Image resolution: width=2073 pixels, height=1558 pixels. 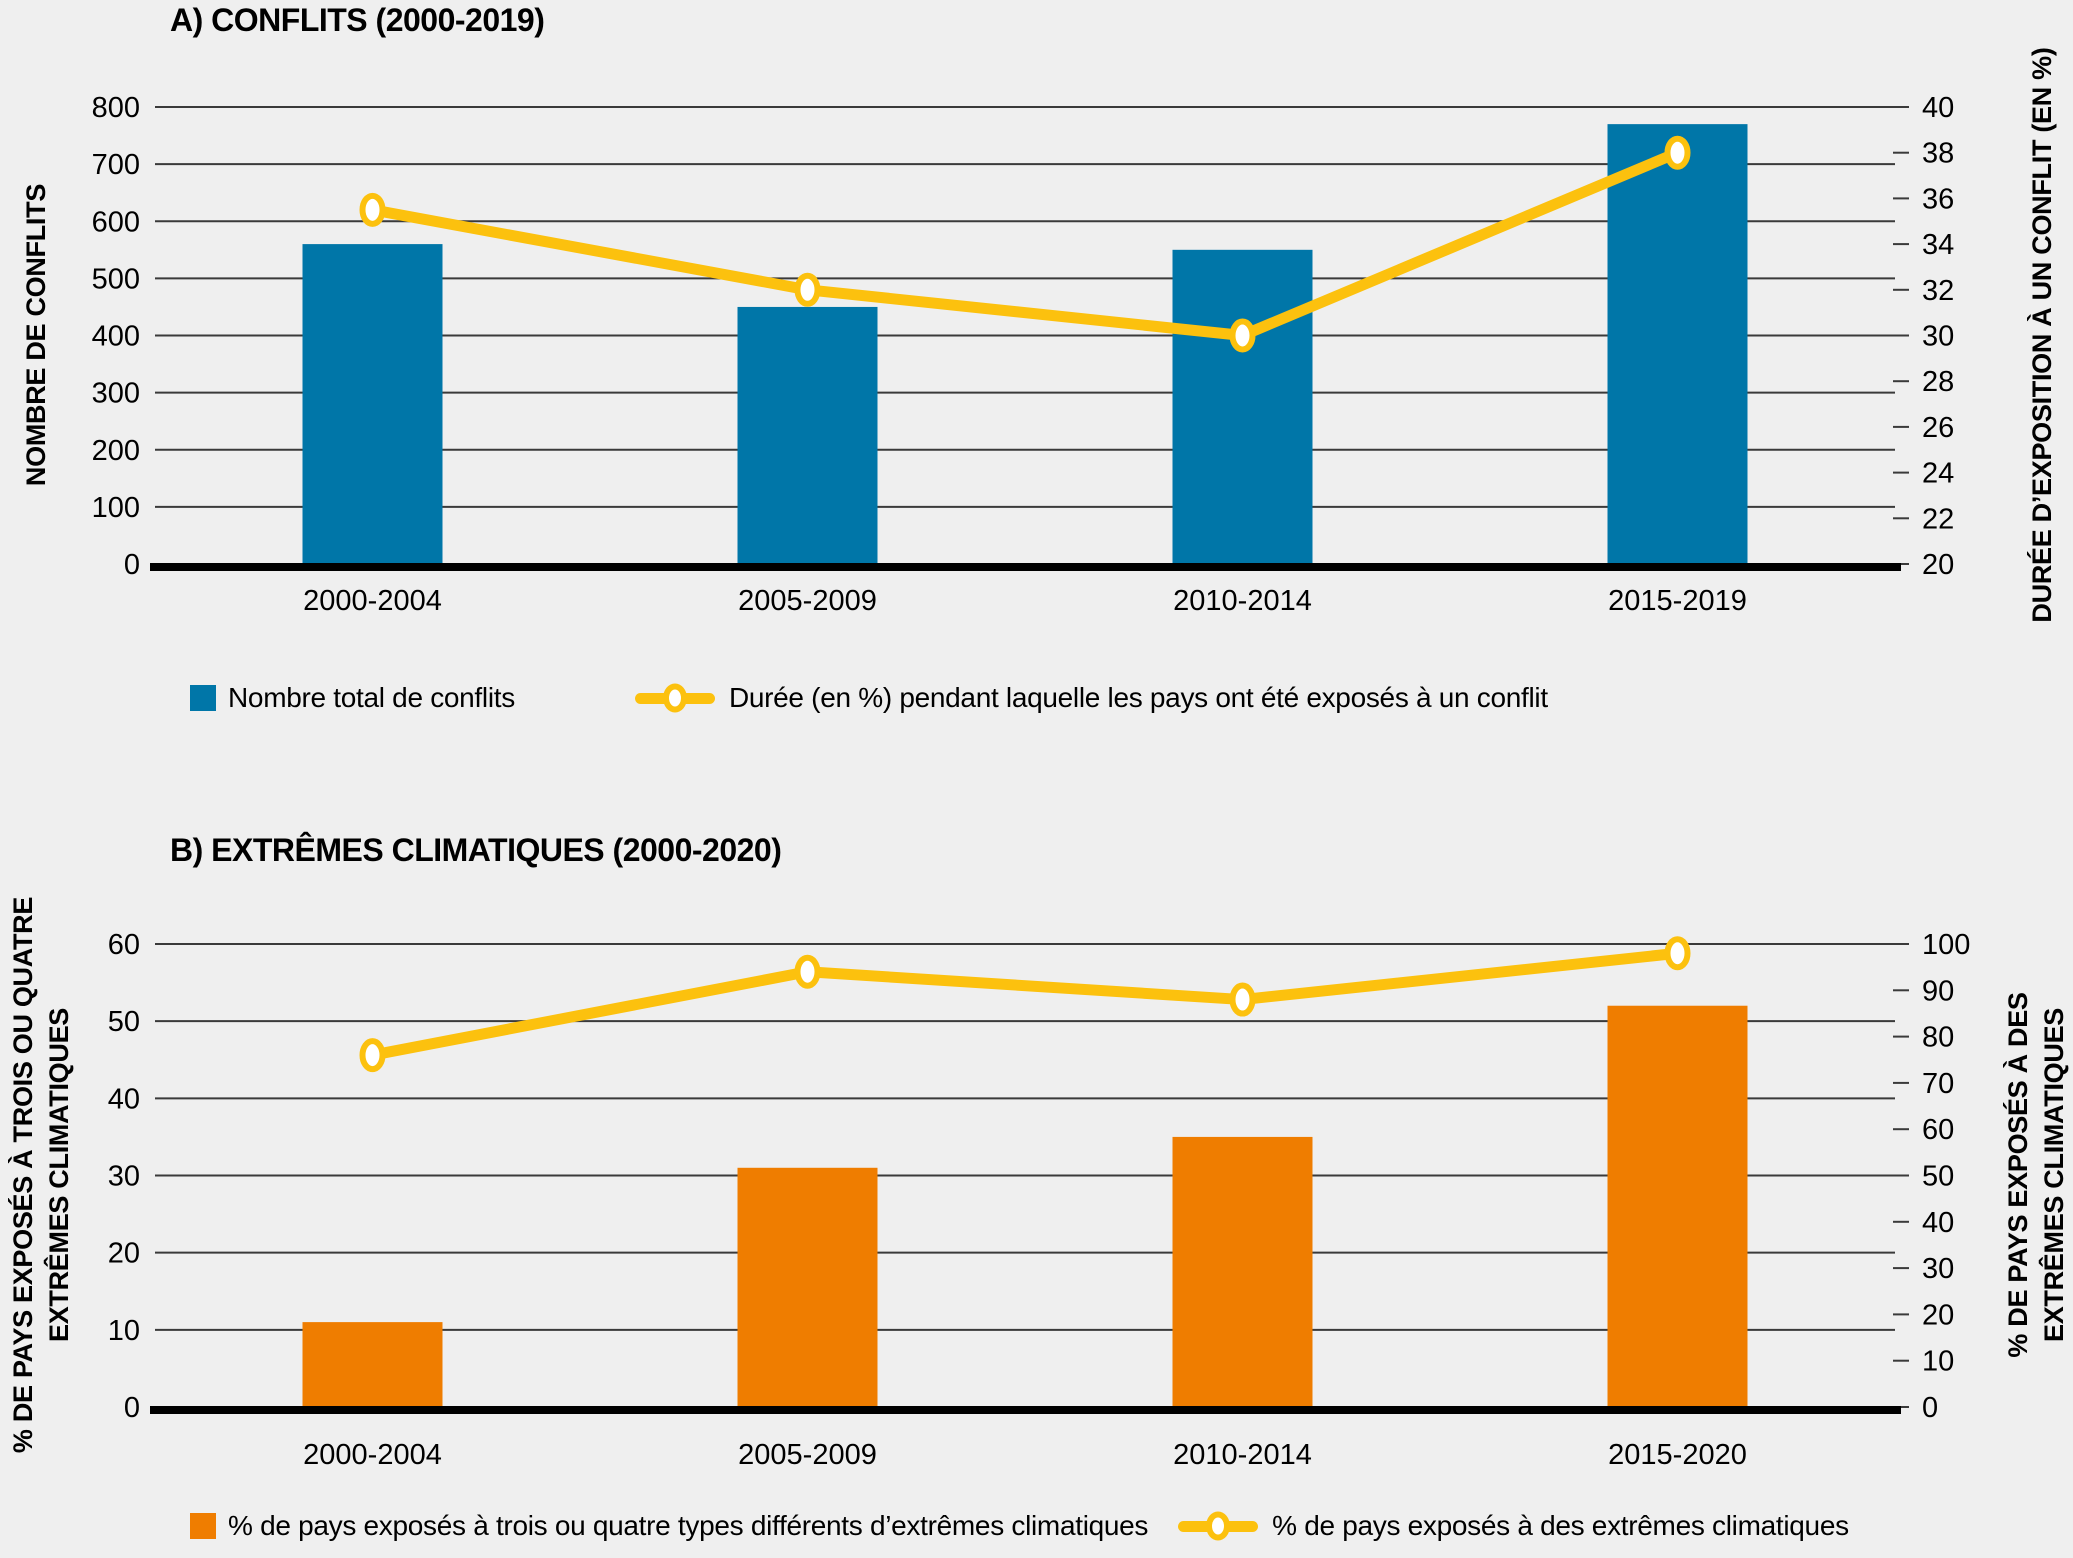 What do you see at coordinates (124, 1022) in the screenshot?
I see `left-axis-tick-label: 50` at bounding box center [124, 1022].